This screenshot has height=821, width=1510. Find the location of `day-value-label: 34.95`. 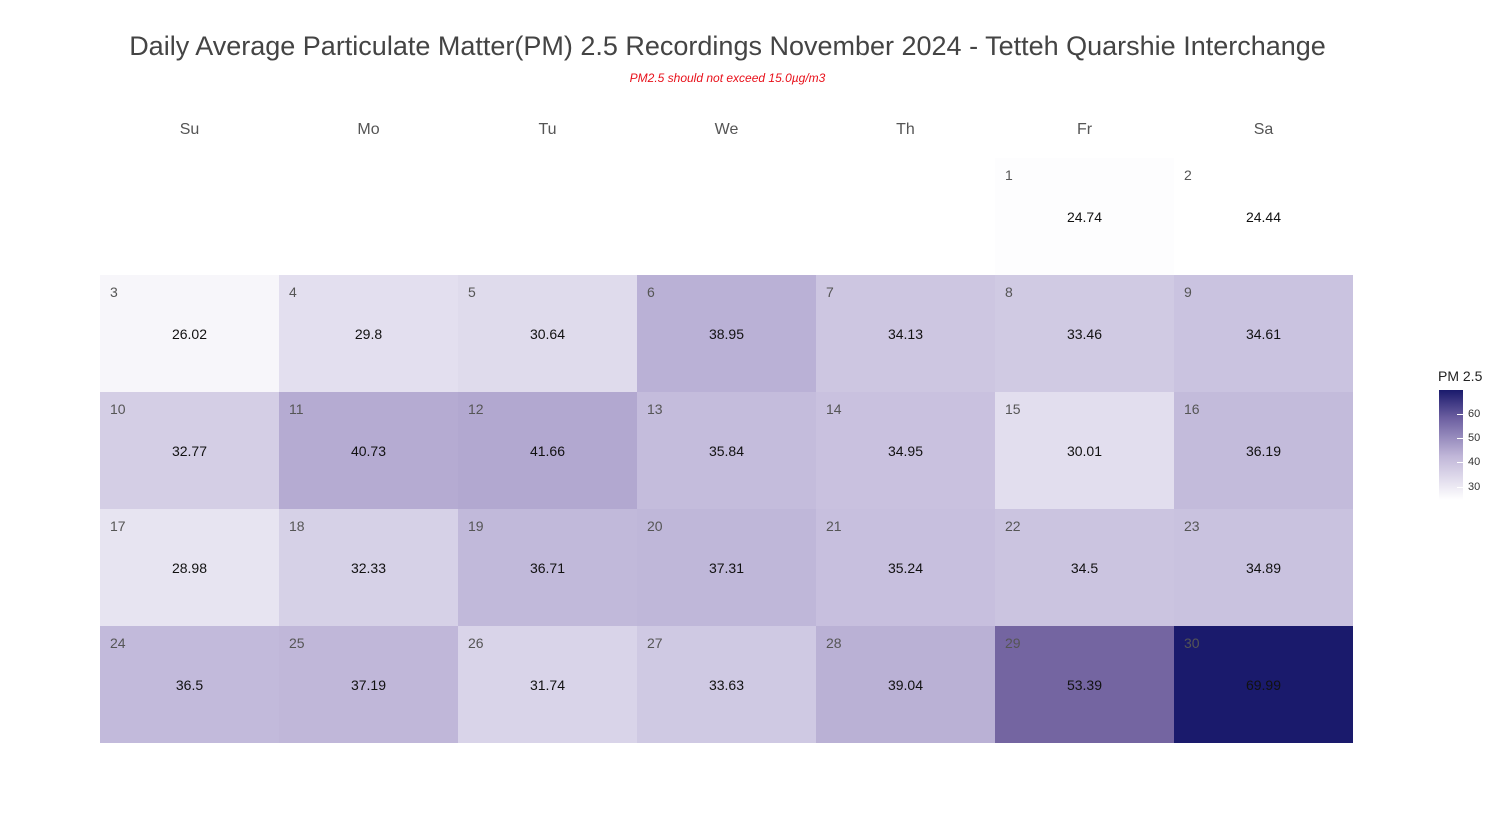

day-value-label: 34.95 is located at coordinates (905, 451).